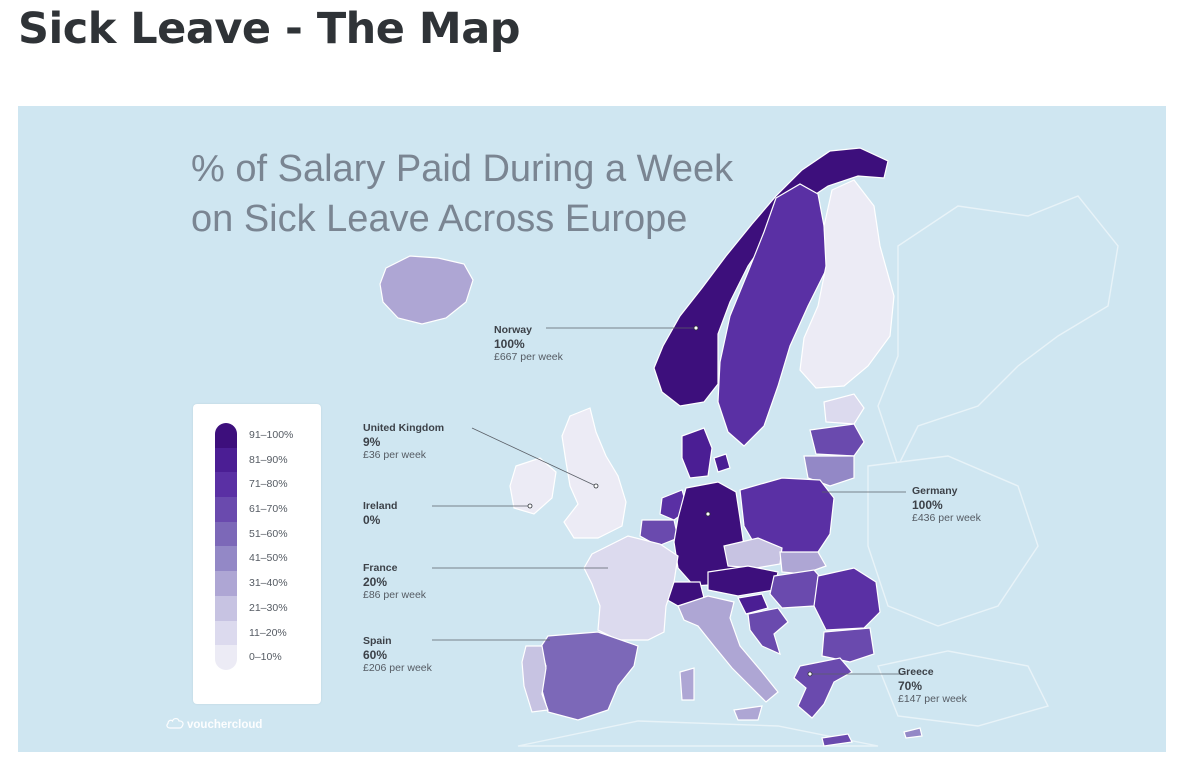 The image size is (1200, 782). What do you see at coordinates (932, 699) in the screenshot?
I see `callout-weekly-pay: £147 per week` at bounding box center [932, 699].